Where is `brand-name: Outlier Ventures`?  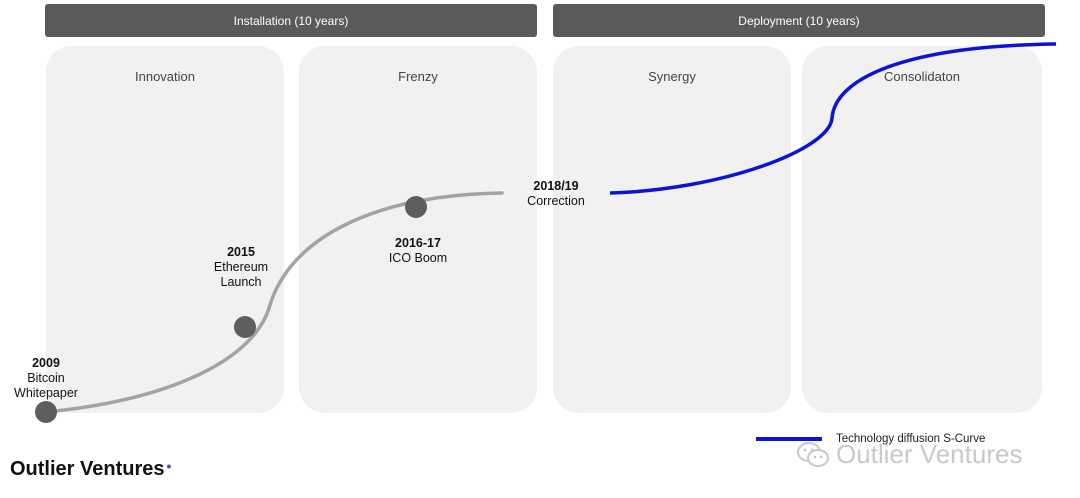
brand-name: Outlier Ventures is located at coordinates (87, 469).